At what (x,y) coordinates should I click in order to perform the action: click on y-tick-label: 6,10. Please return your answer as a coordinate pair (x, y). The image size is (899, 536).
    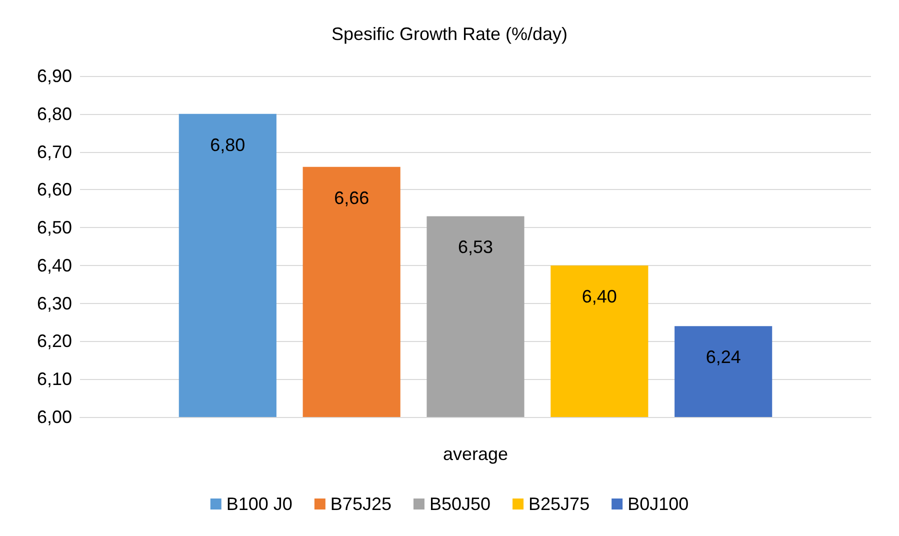
    Looking at the image, I should click on (54, 379).